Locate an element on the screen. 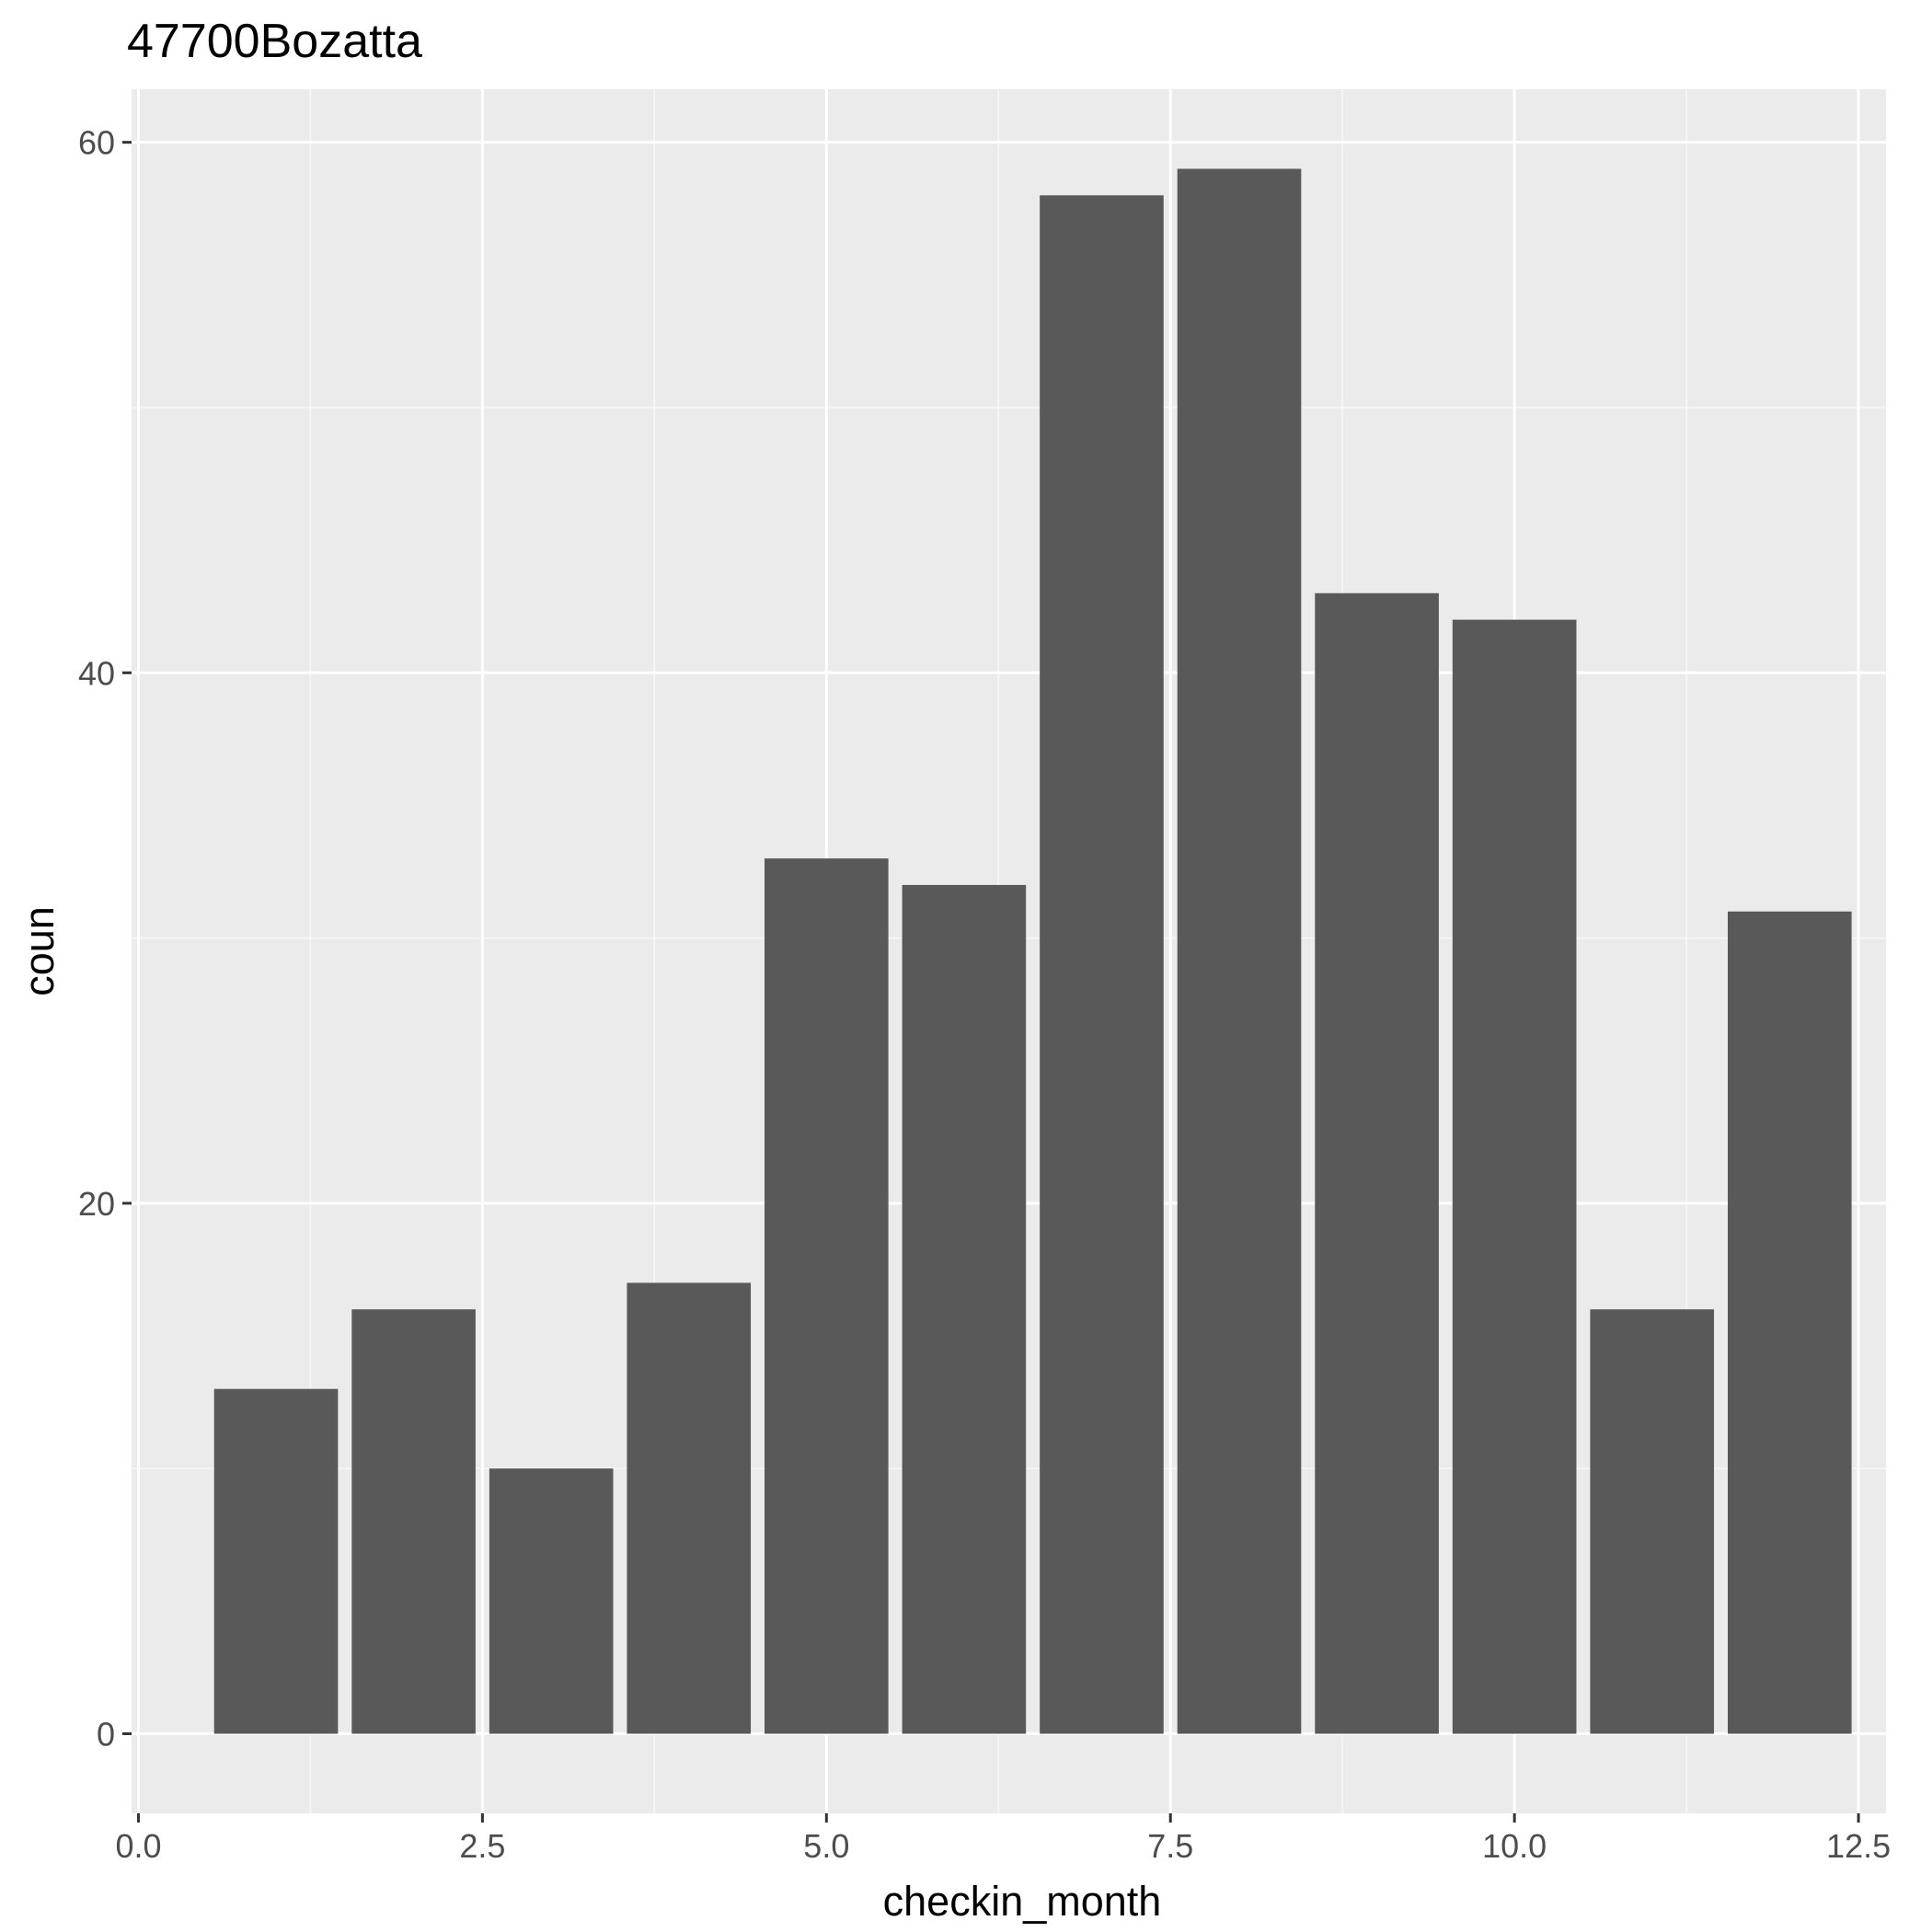  x-tick-label: 12.5 is located at coordinates (1858, 1846).